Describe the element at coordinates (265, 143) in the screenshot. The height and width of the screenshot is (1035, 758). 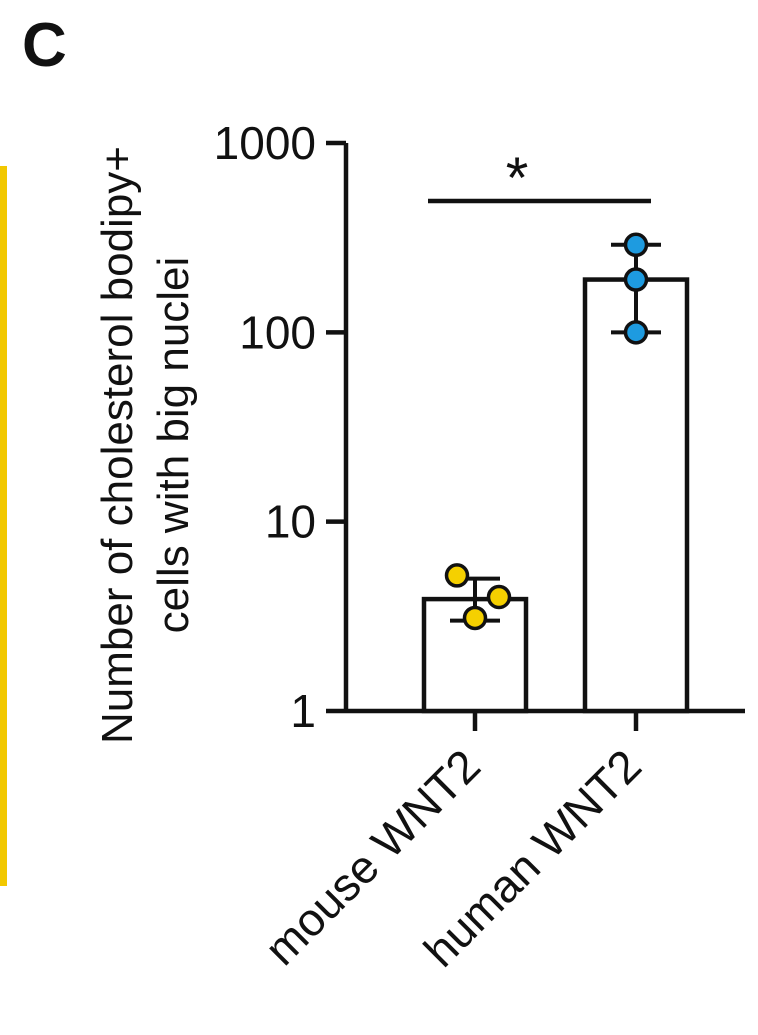
I see `y-tick-label: 1000` at that location.